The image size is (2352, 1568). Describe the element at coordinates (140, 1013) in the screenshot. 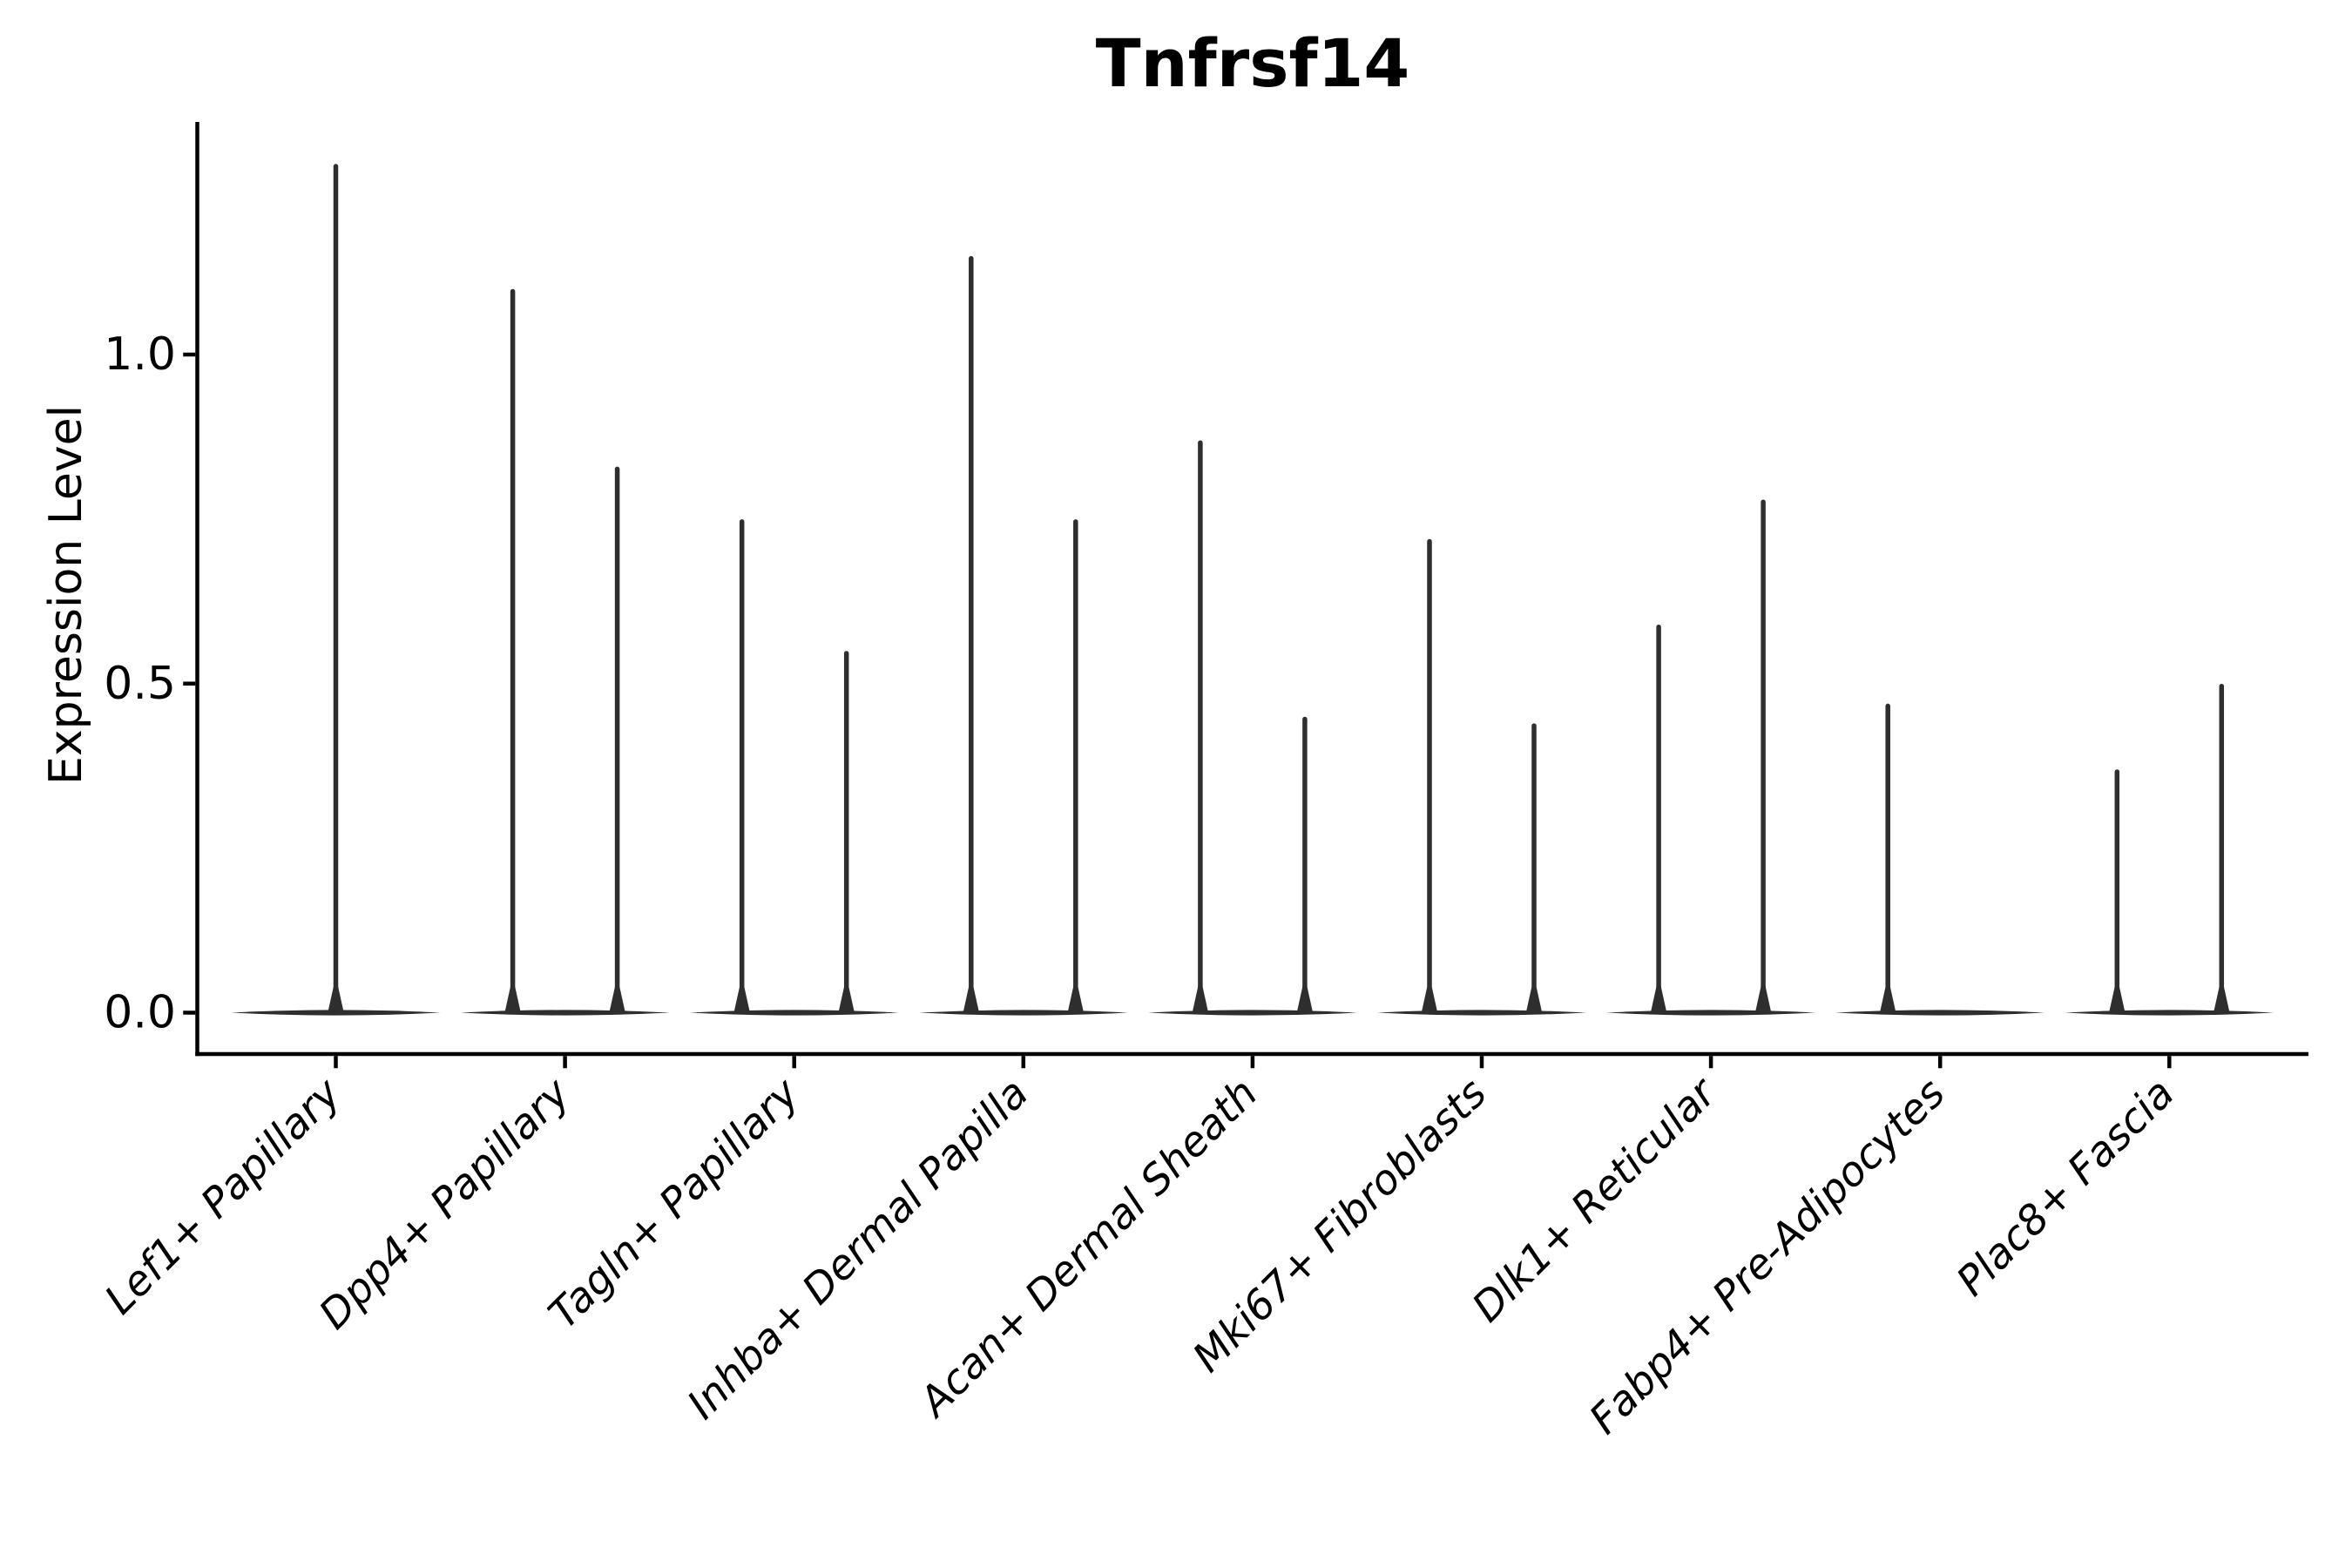

I see `y-tick-label: 0.0` at that location.